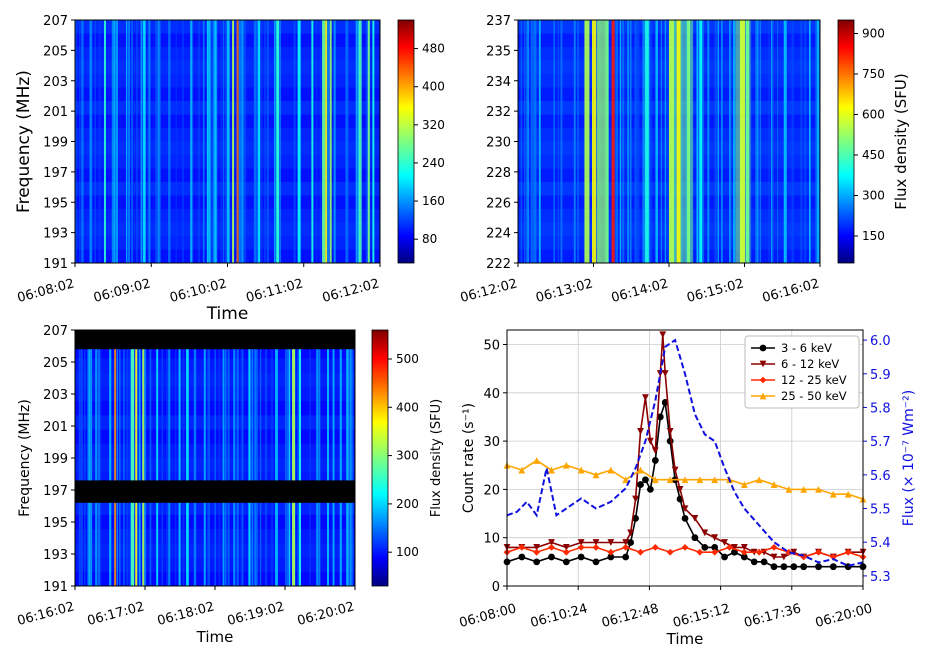 Image resolution: width=926 pixels, height=654 pixels. Describe the element at coordinates (873, 155) in the screenshot. I see `colorbar-tick-label: 450` at that location.